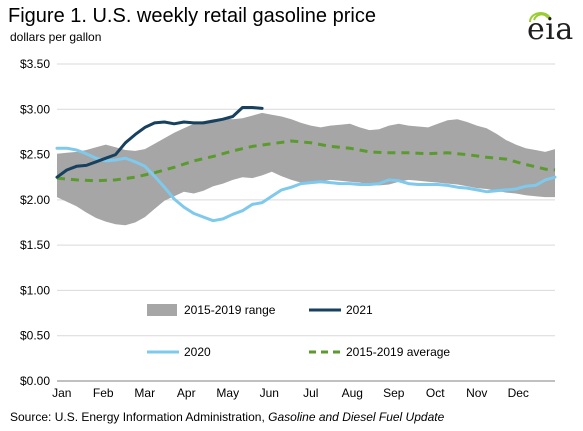 The height and width of the screenshot is (431, 583). Describe the element at coordinates (35, 290) in the screenshot. I see `y-tick-label: $1.00` at that location.